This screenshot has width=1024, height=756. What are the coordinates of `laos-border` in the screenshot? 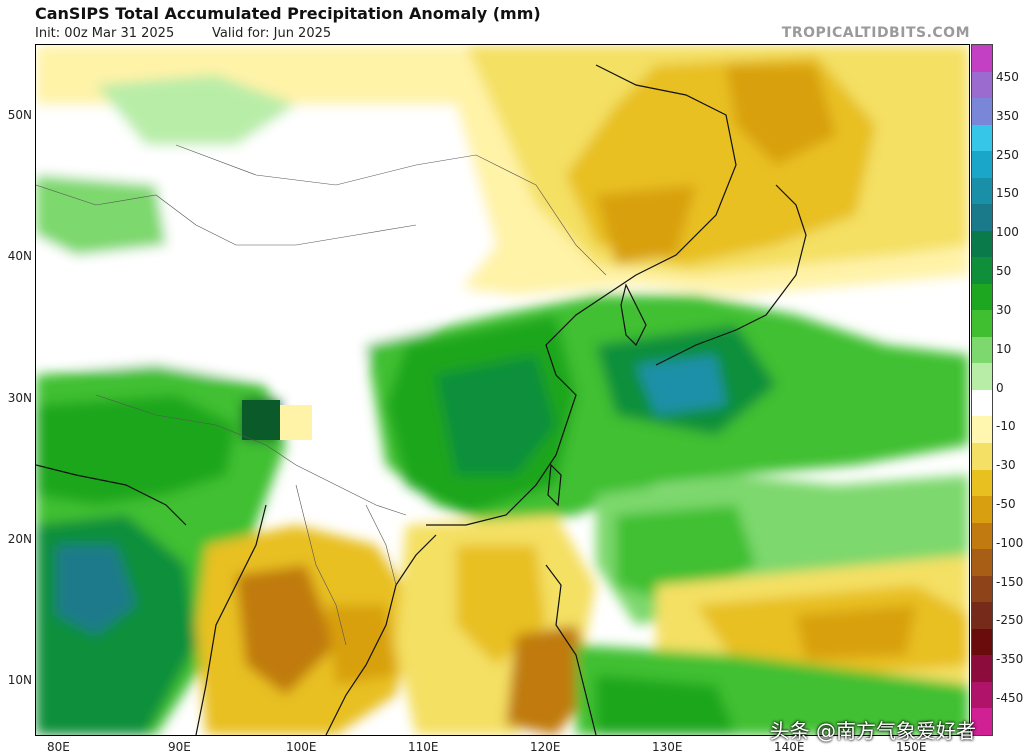 It's located at (381, 545).